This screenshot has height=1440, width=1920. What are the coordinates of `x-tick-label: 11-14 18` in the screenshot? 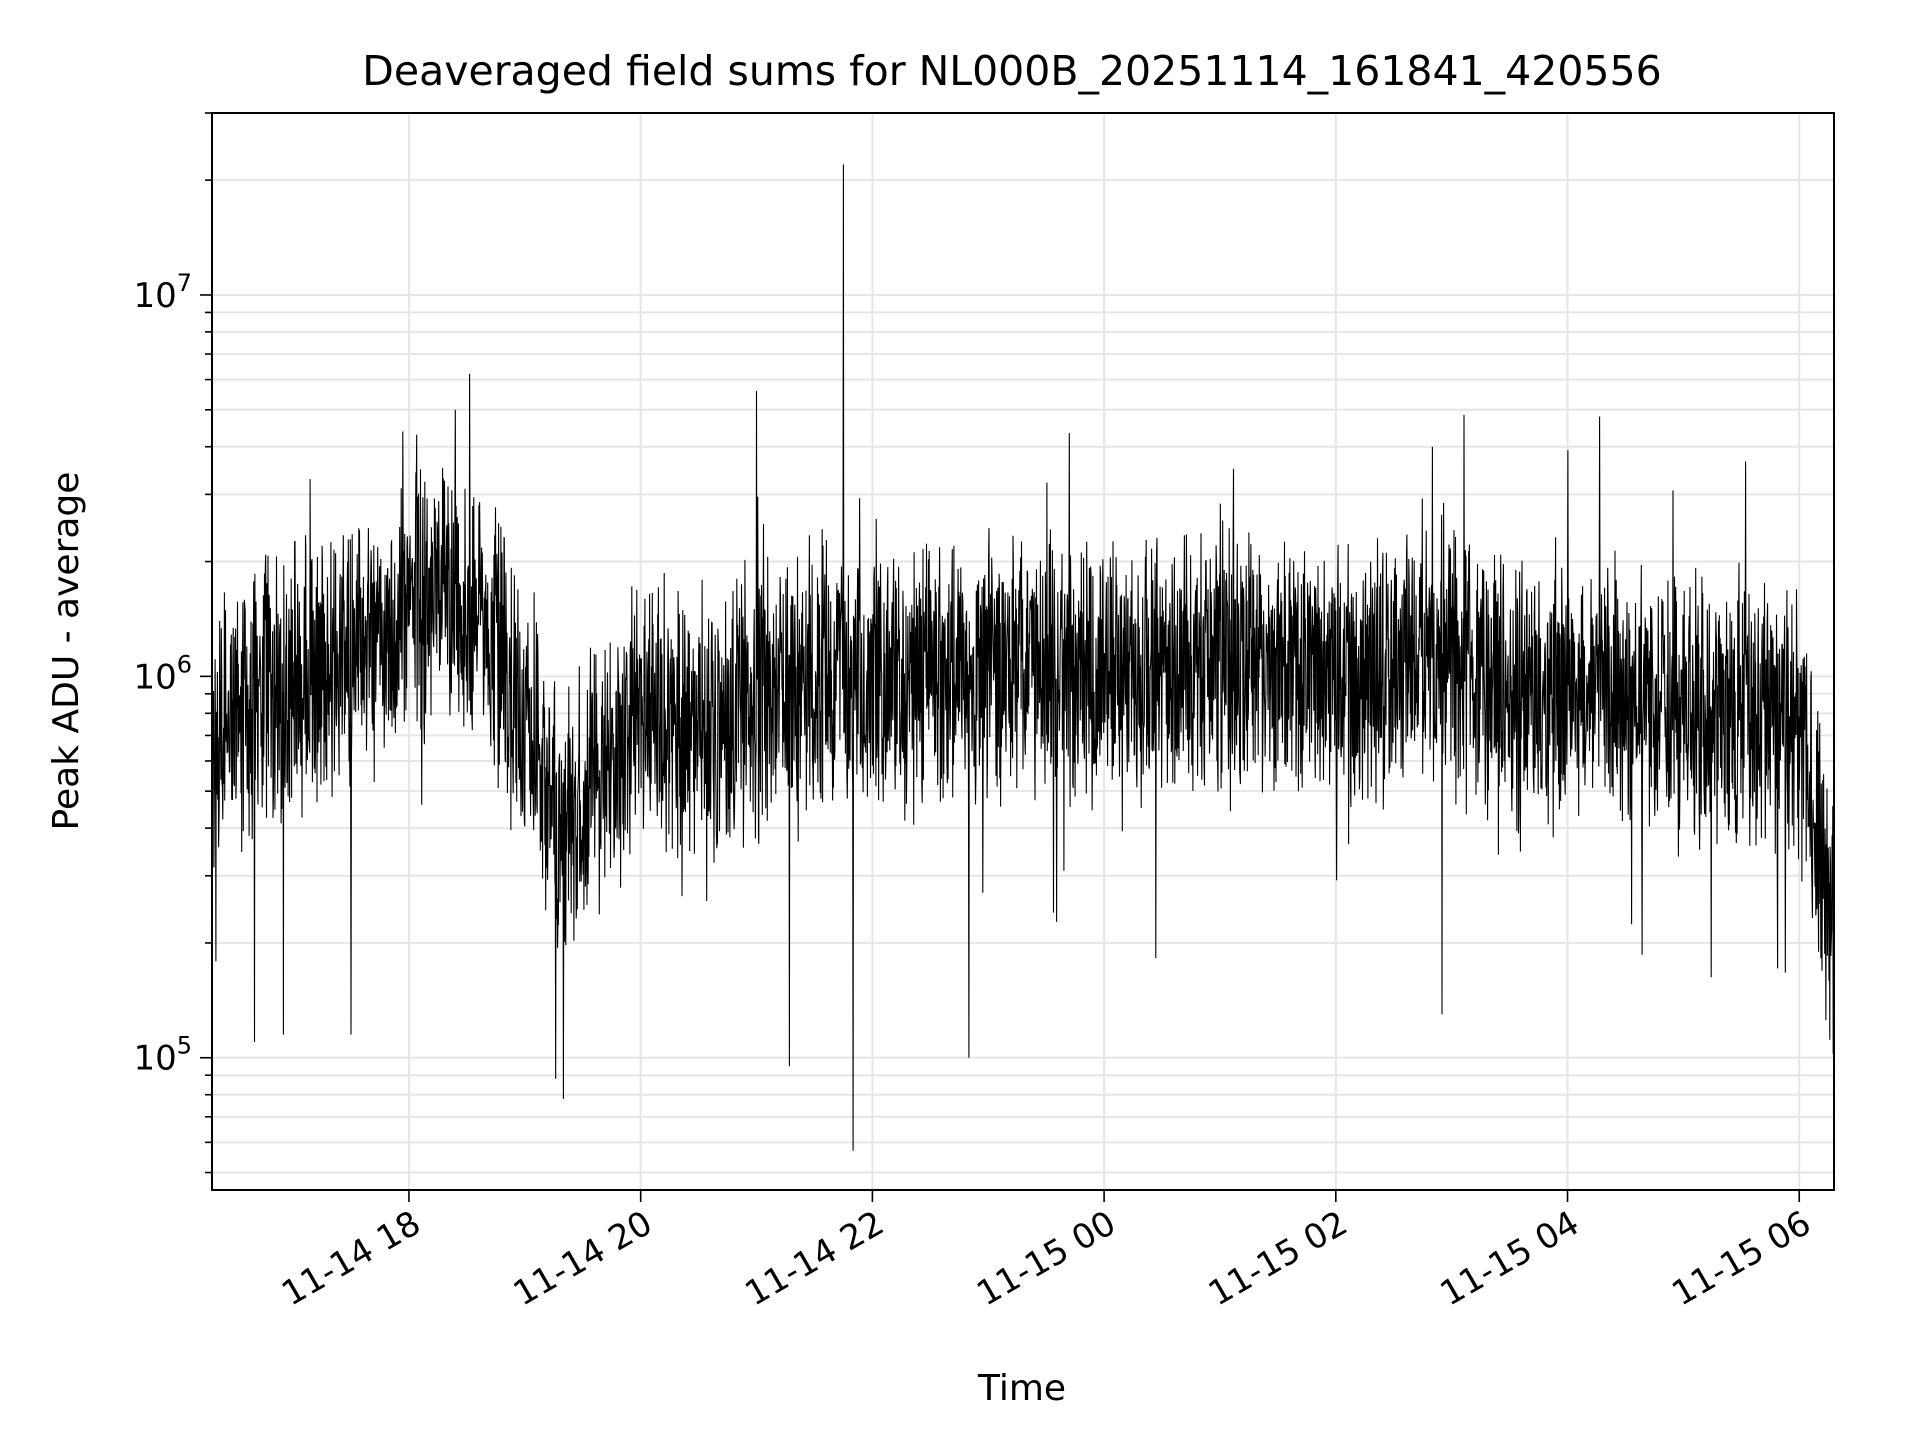 It's located at (351, 1258).